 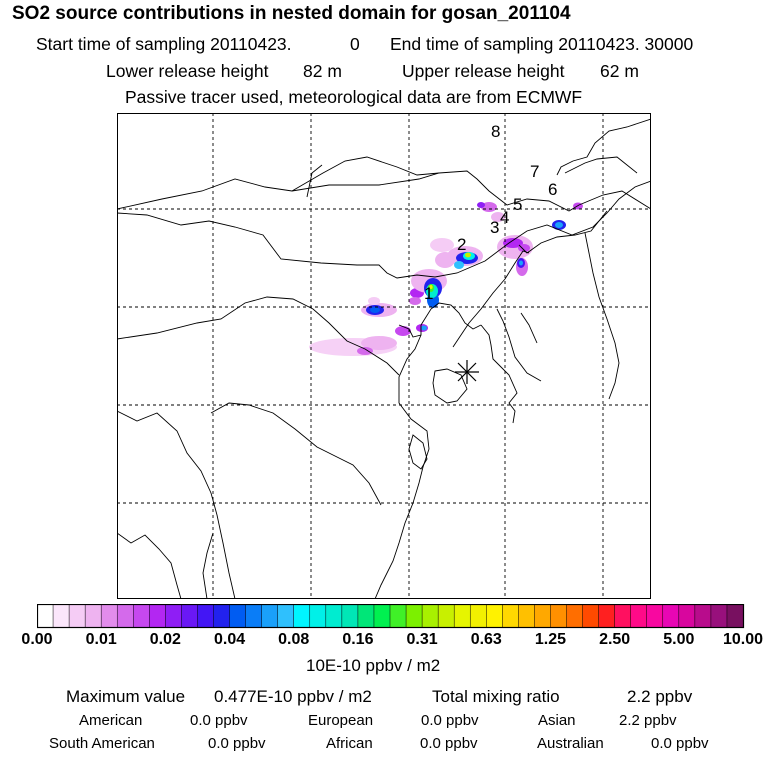 I want to click on colorbar-tick-label: 0.31, so click(x=422, y=639).